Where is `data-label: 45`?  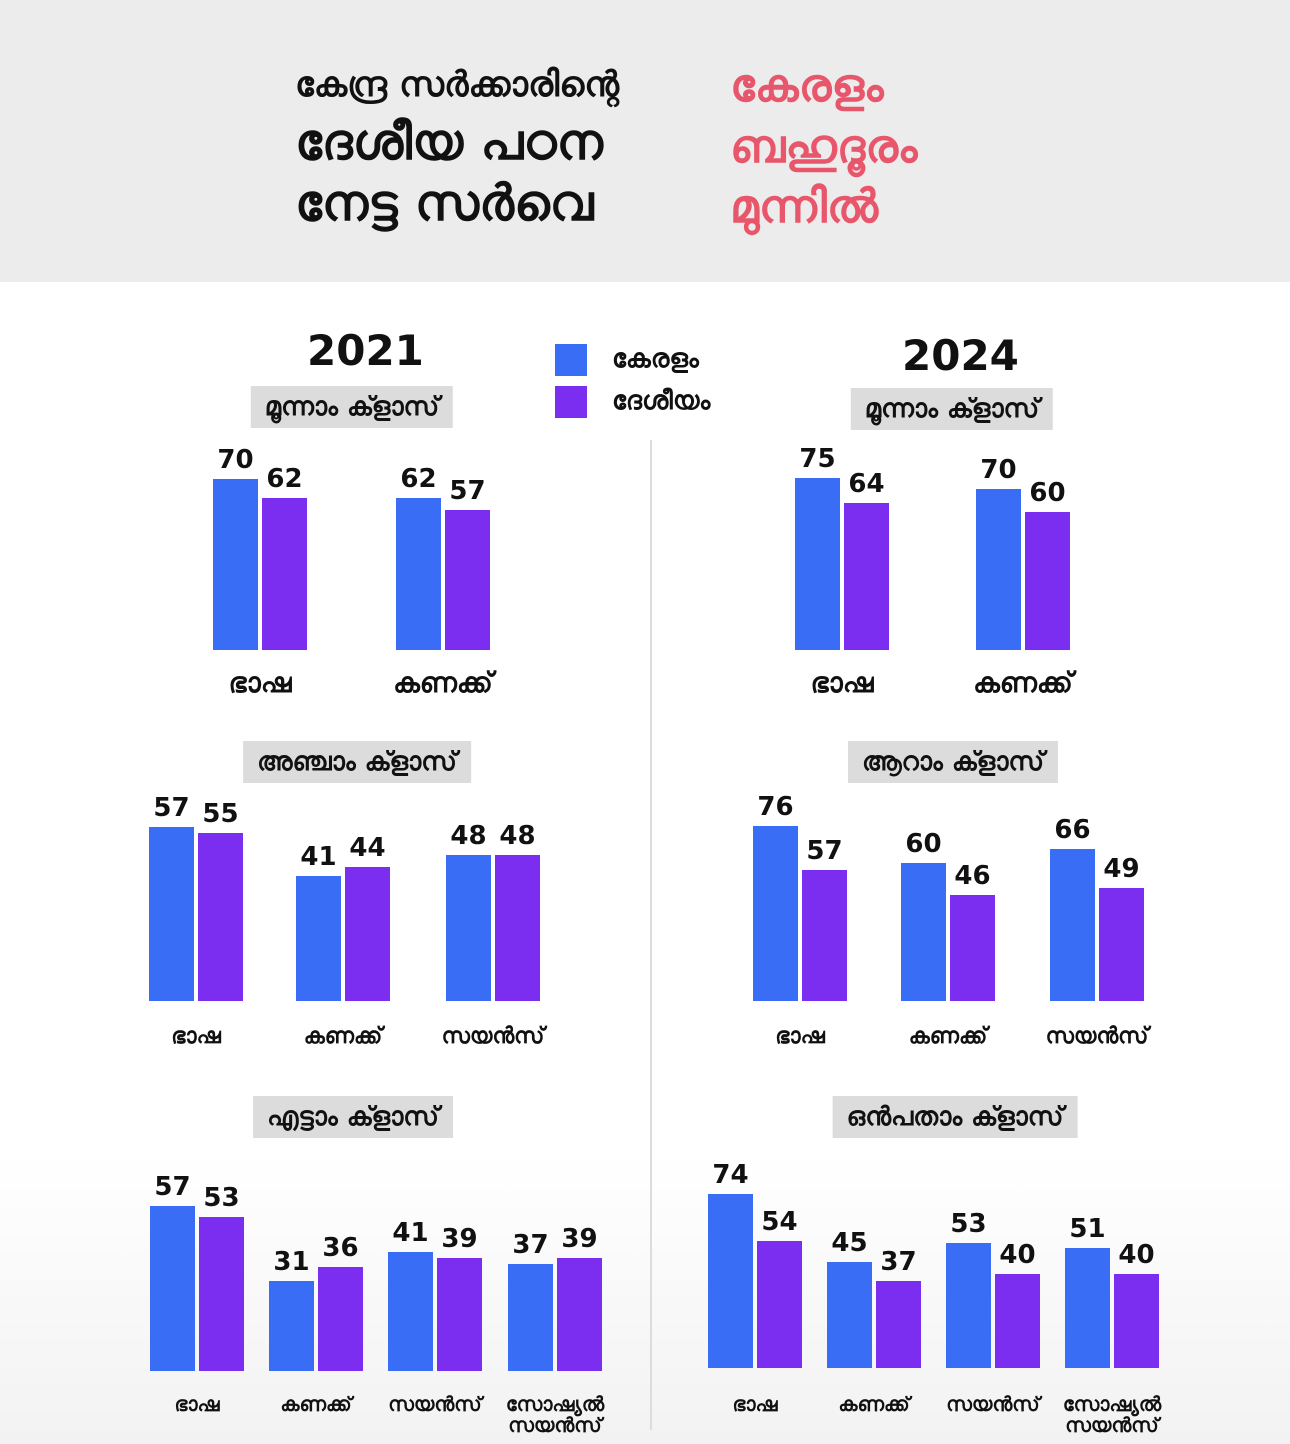
data-label: 45 is located at coordinates (849, 1243).